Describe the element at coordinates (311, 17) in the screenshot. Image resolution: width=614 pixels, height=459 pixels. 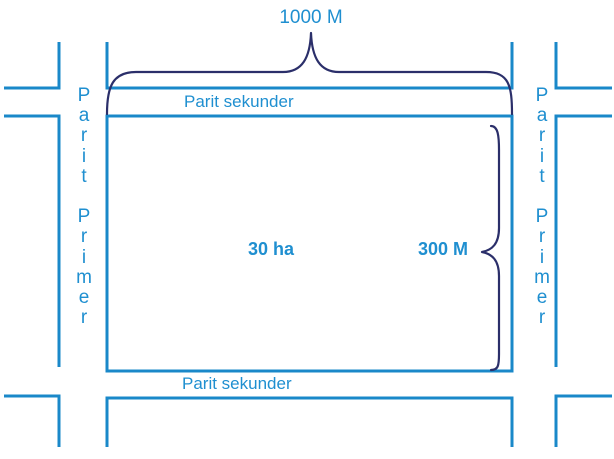
I see `top-dimension-label: 1000 M` at that location.